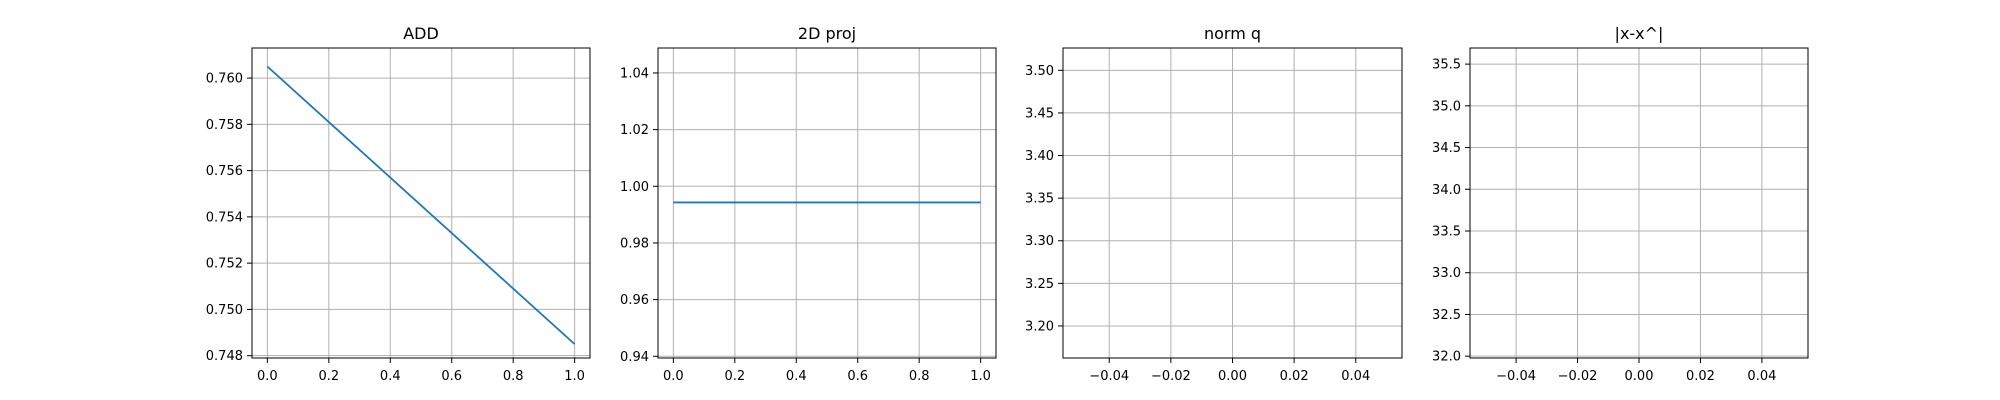  Describe the element at coordinates (1446, 148) in the screenshot. I see `y-tick-label: 34.5` at that location.